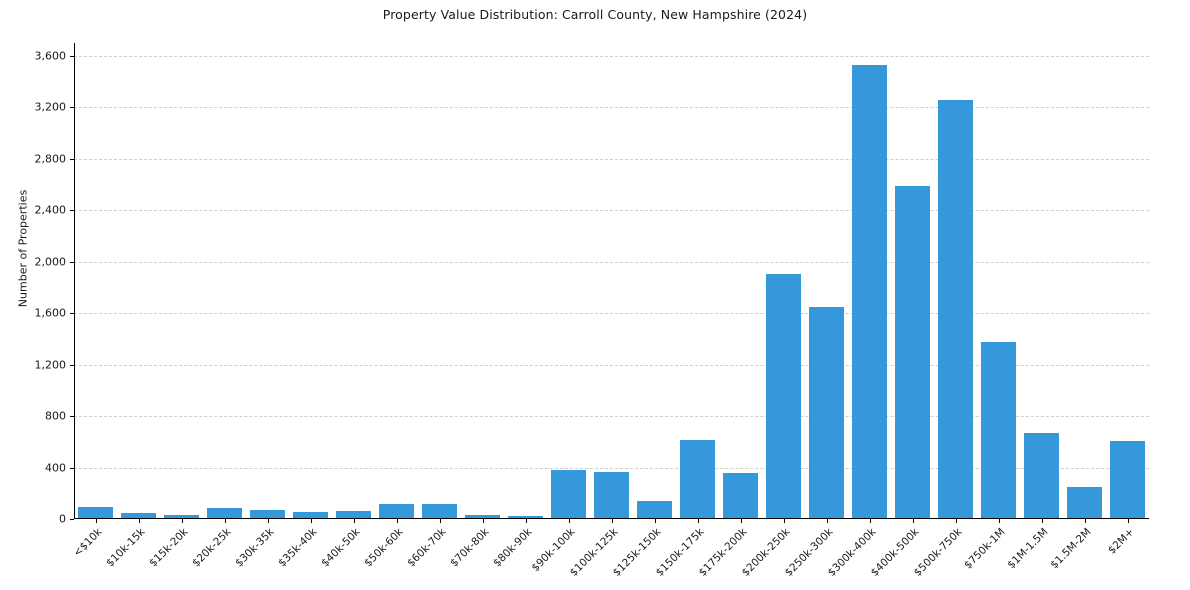 This screenshot has width=1190, height=590. I want to click on y-tick-label: 1,600, so click(50, 313).